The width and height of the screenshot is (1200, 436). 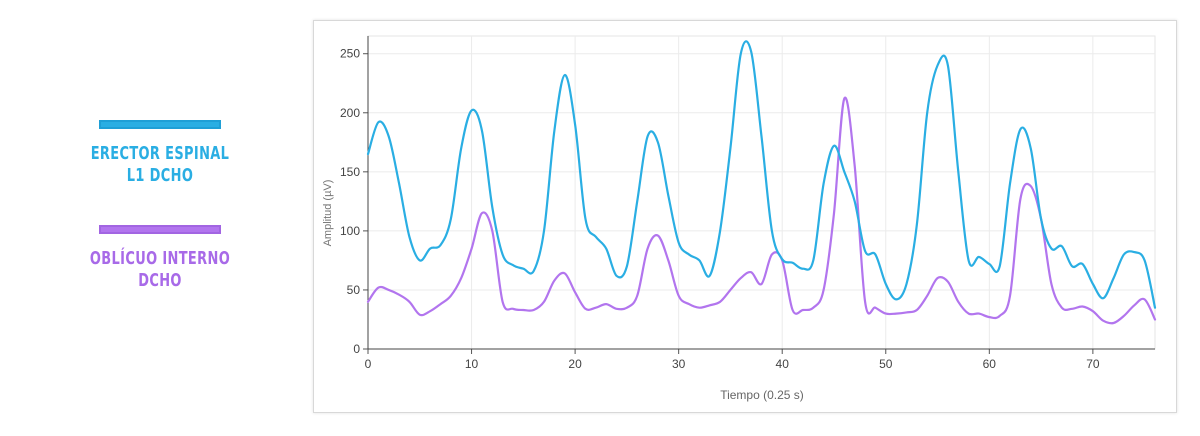 I want to click on legend-label-oblicuo: OBLÍCUO INTERNO DCHO, so click(x=160, y=270).